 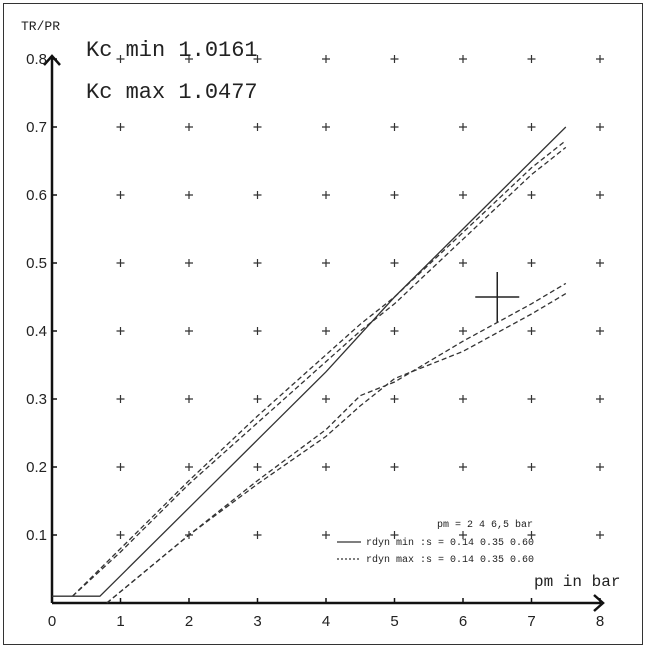 I want to click on y-tick-label: 0.1, so click(x=36, y=535).